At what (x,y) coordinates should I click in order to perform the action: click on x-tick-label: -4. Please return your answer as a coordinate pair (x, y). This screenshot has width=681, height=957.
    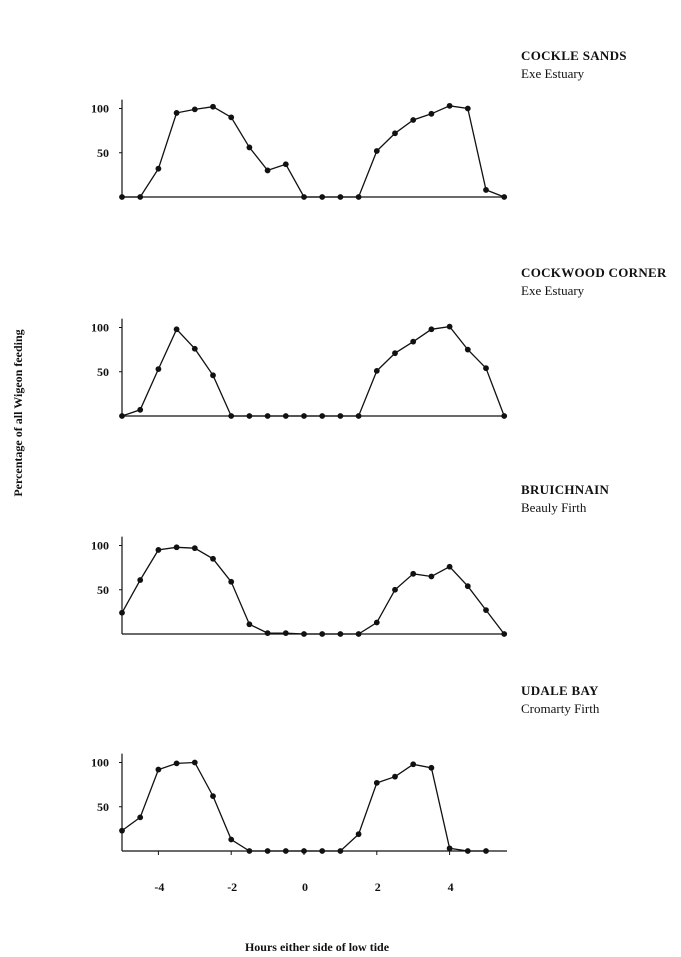
    Looking at the image, I should click on (159, 887).